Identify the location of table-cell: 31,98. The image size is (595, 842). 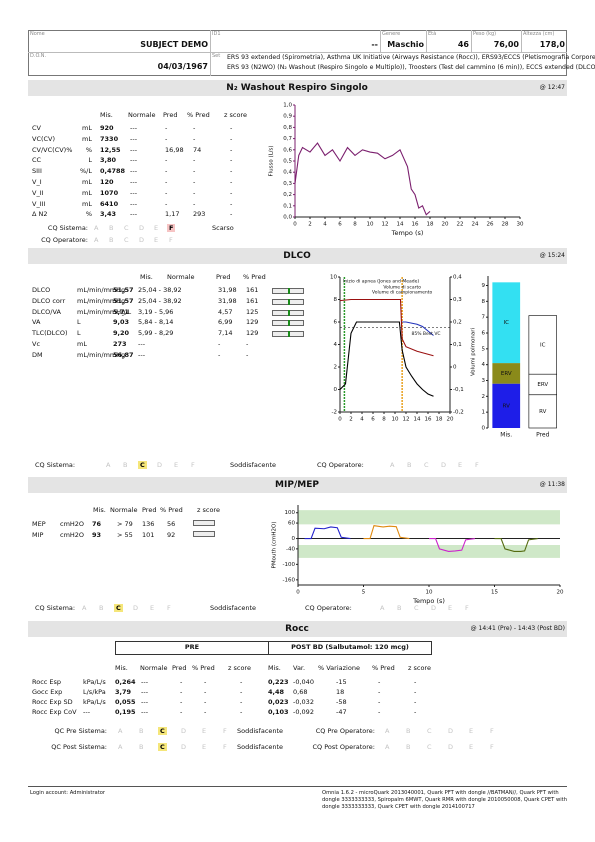
(227, 290).